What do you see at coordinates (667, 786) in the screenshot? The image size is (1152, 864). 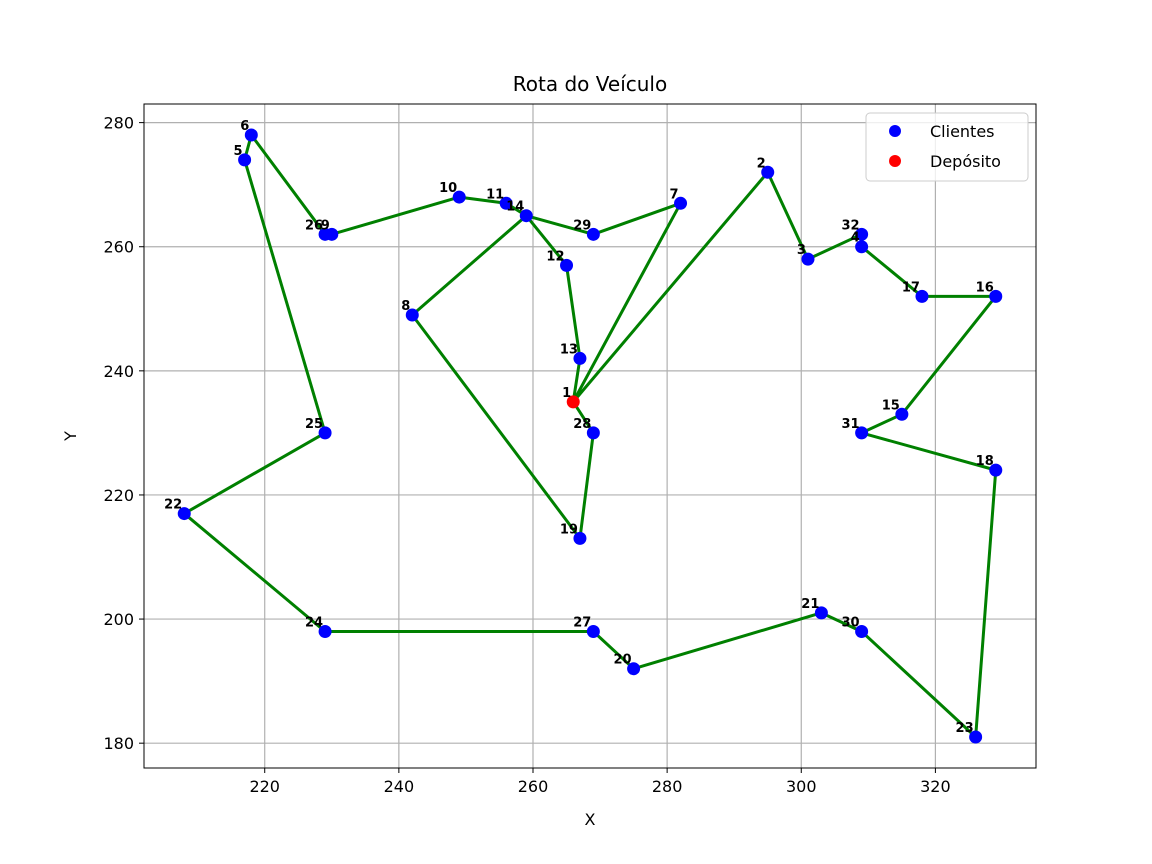 I see `x-tick-label-280: 280` at bounding box center [667, 786].